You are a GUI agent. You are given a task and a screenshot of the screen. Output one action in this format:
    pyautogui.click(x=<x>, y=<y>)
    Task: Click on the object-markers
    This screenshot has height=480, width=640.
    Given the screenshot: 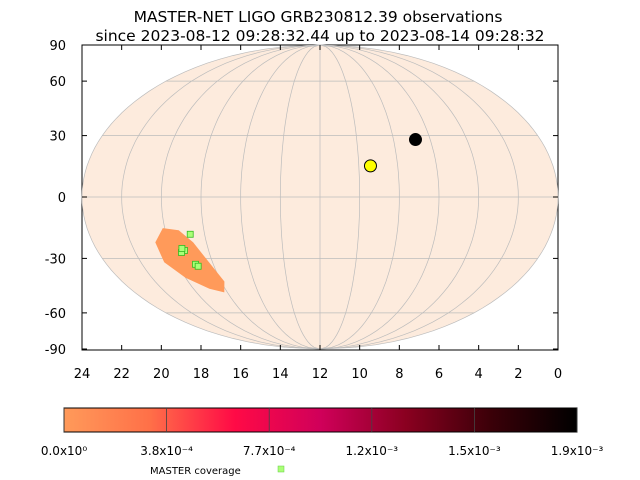 What is the action you would take?
    pyautogui.click(x=392, y=153)
    